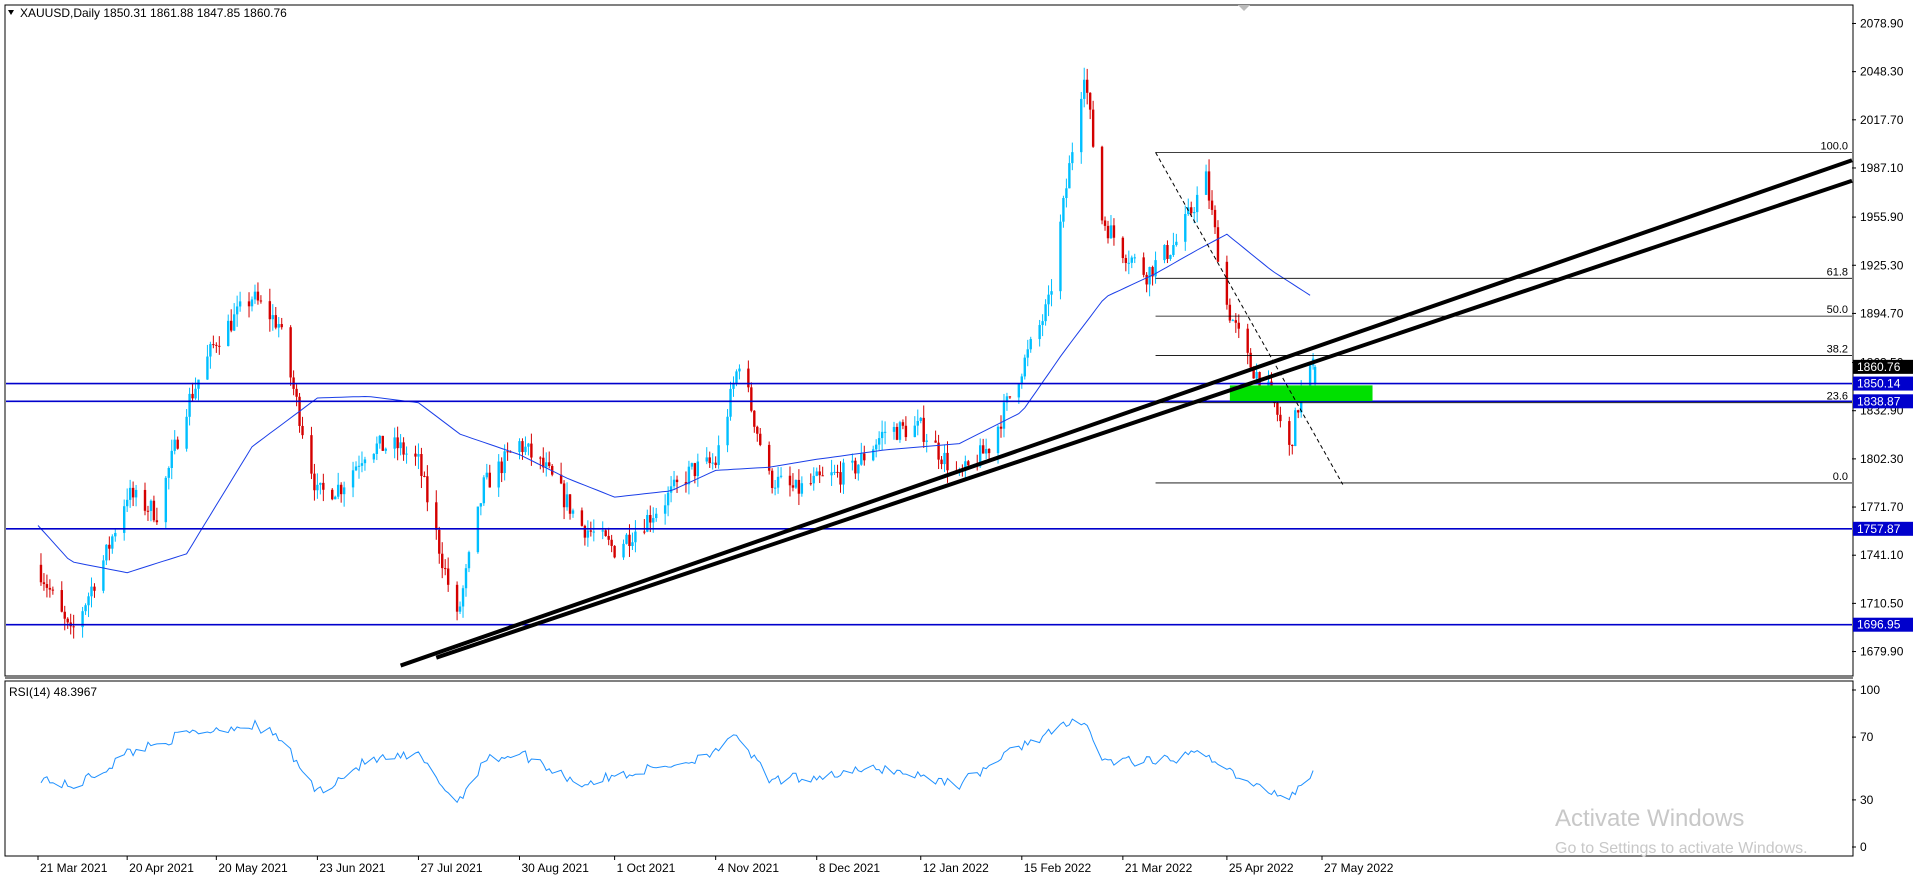 This screenshot has height=887, width=1920. I want to click on price-tick-label: 1710.50, so click(1882, 603).